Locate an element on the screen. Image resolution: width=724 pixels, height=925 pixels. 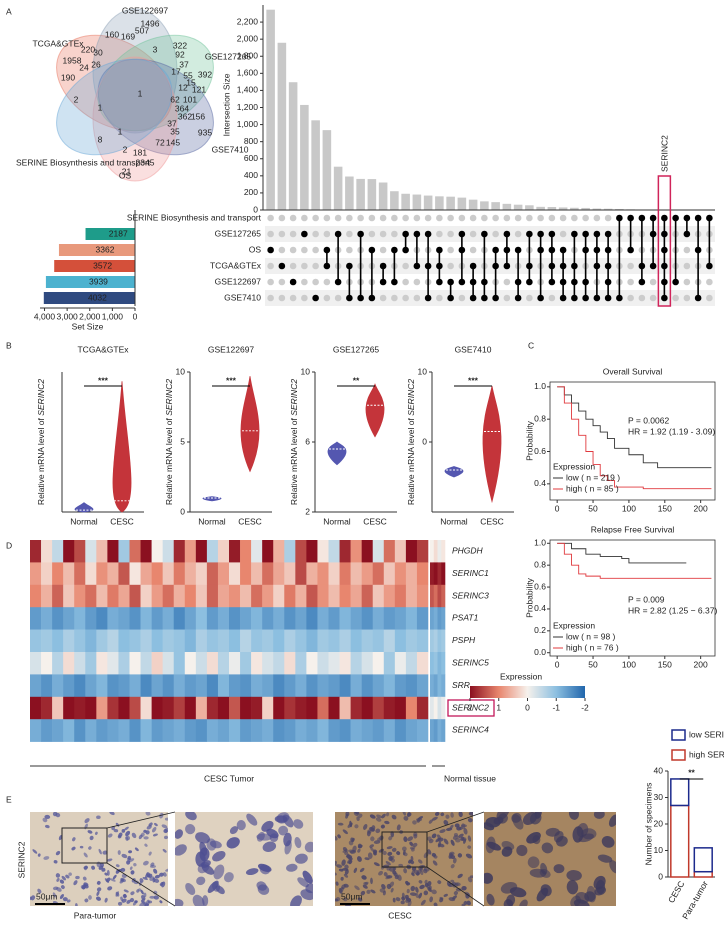
chart-title: GSE7410 is located at coordinates (473, 349).